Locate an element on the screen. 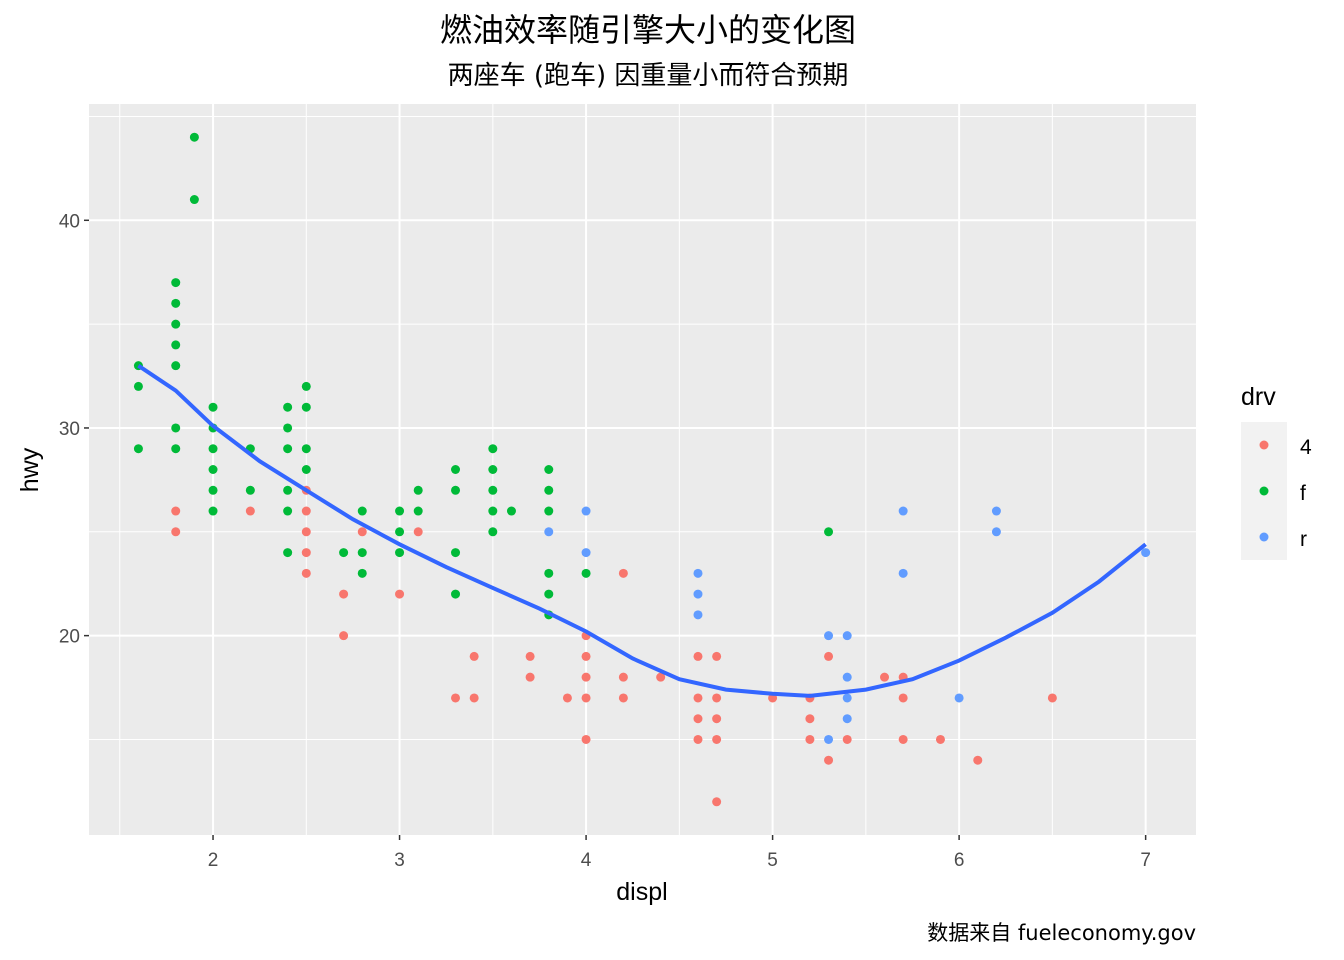 The height and width of the screenshot is (960, 1344). y-tick-label: 40 is located at coordinates (69, 221).